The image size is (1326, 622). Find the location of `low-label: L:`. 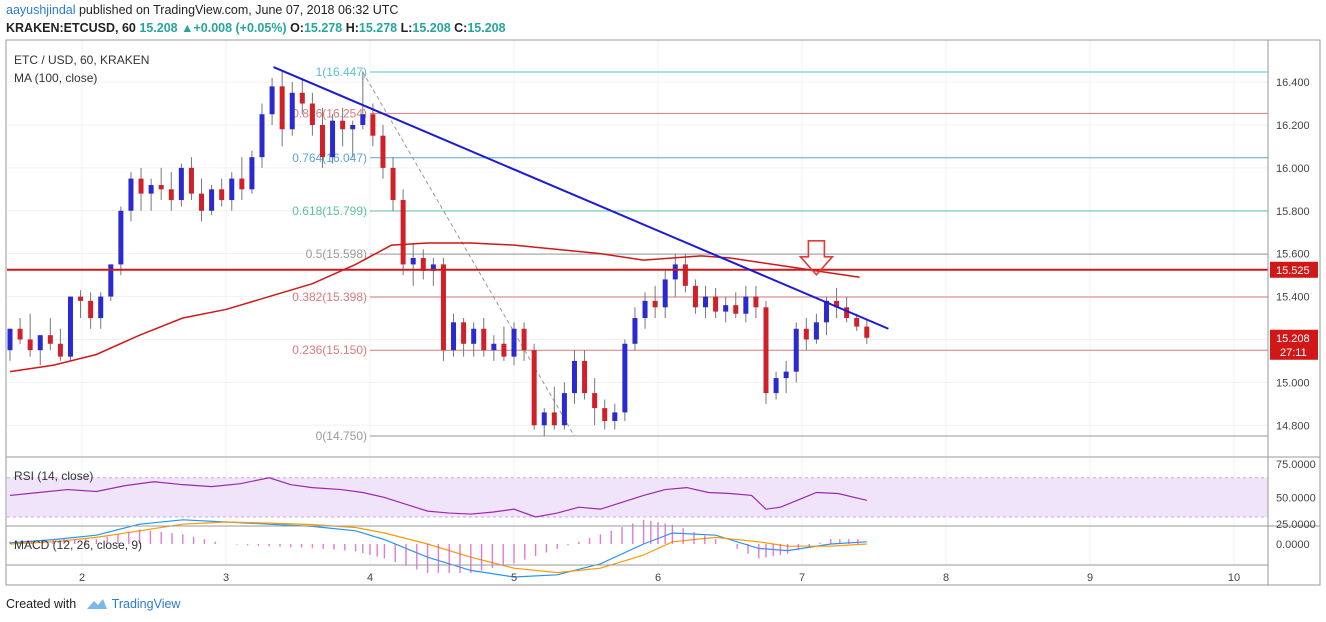

low-label: L: is located at coordinates (406, 28).